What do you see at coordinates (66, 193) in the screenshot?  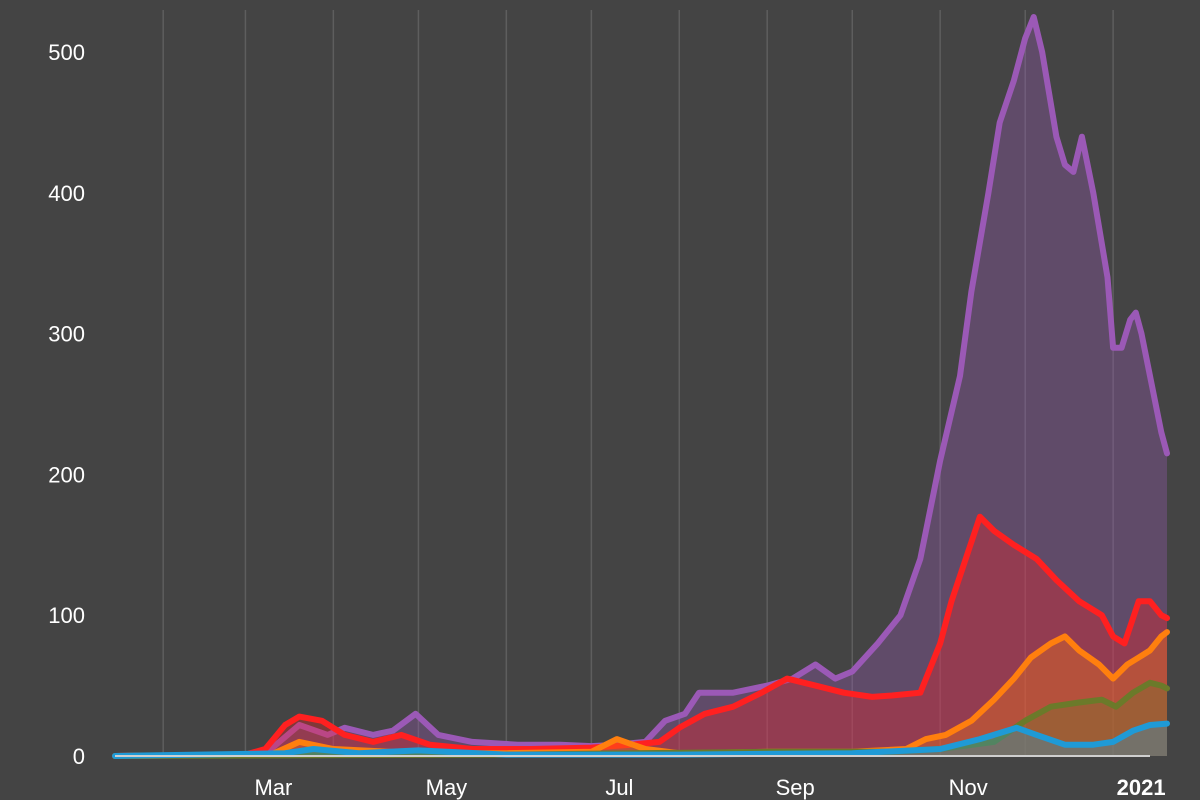 I see `y-tick-label: 400` at bounding box center [66, 193].